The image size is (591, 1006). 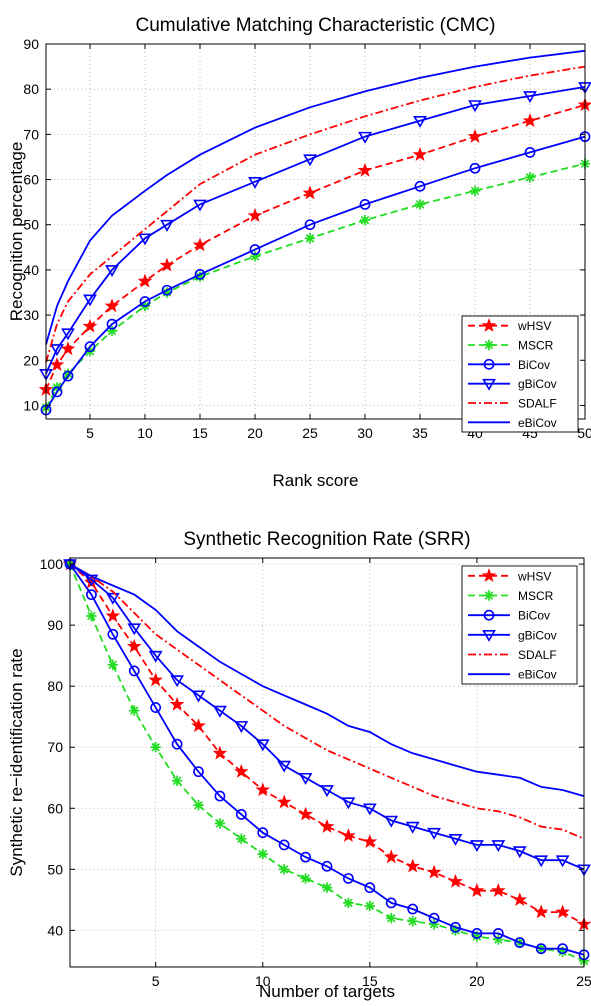 I want to click on legend-marker-MSCR, so click(x=489, y=345).